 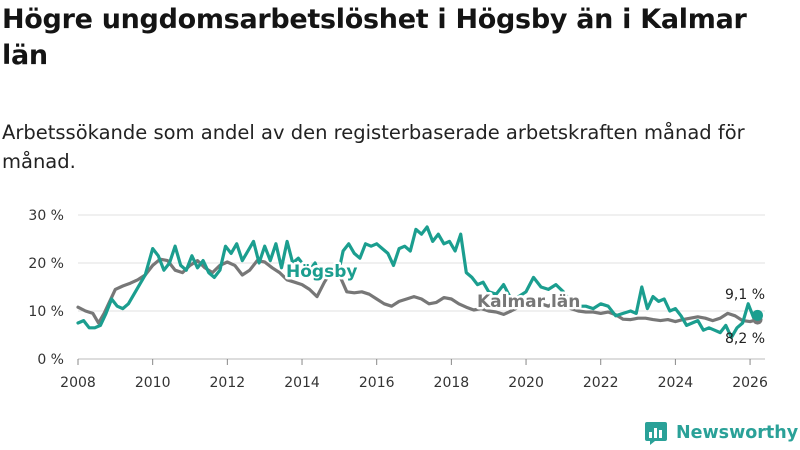 What do you see at coordinates (46, 216) in the screenshot?
I see `y-tick-label: 30 %` at bounding box center [46, 216].